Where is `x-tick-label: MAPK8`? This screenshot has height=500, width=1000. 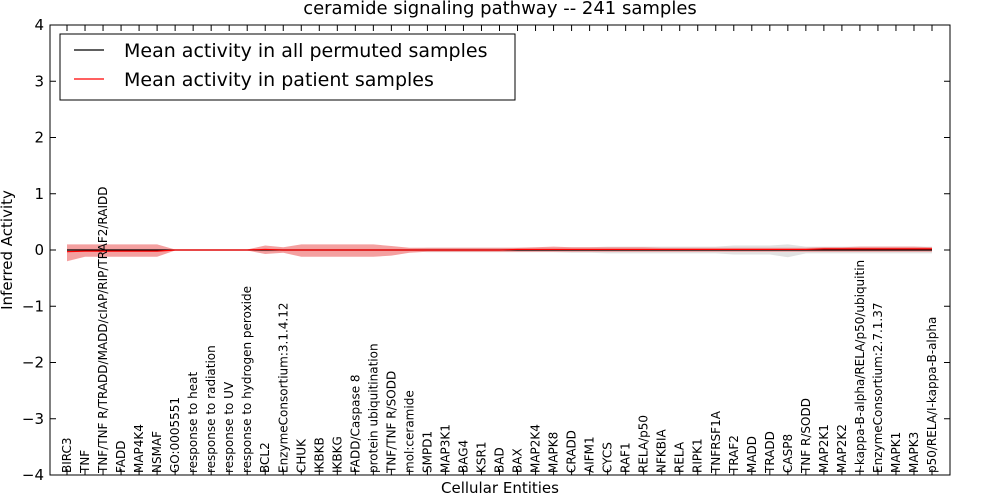 x-tick-label: MAPK8 is located at coordinates (554, 452).